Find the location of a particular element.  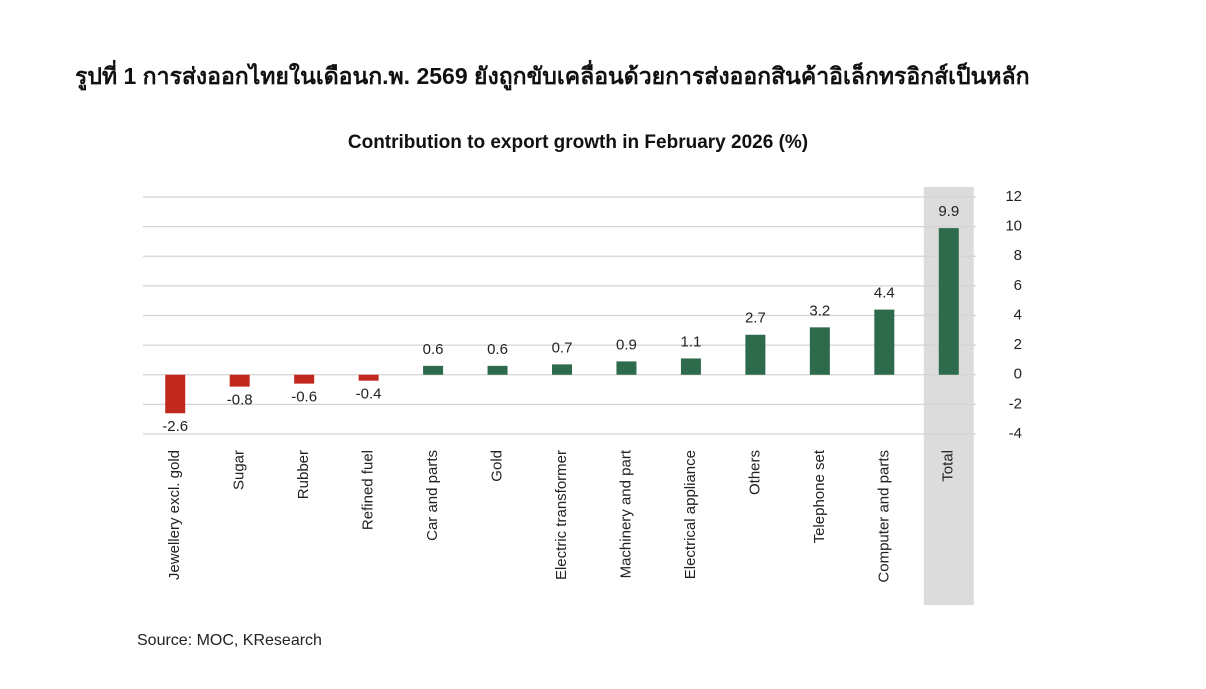

y-tick-label: 2 is located at coordinates (1018, 344).